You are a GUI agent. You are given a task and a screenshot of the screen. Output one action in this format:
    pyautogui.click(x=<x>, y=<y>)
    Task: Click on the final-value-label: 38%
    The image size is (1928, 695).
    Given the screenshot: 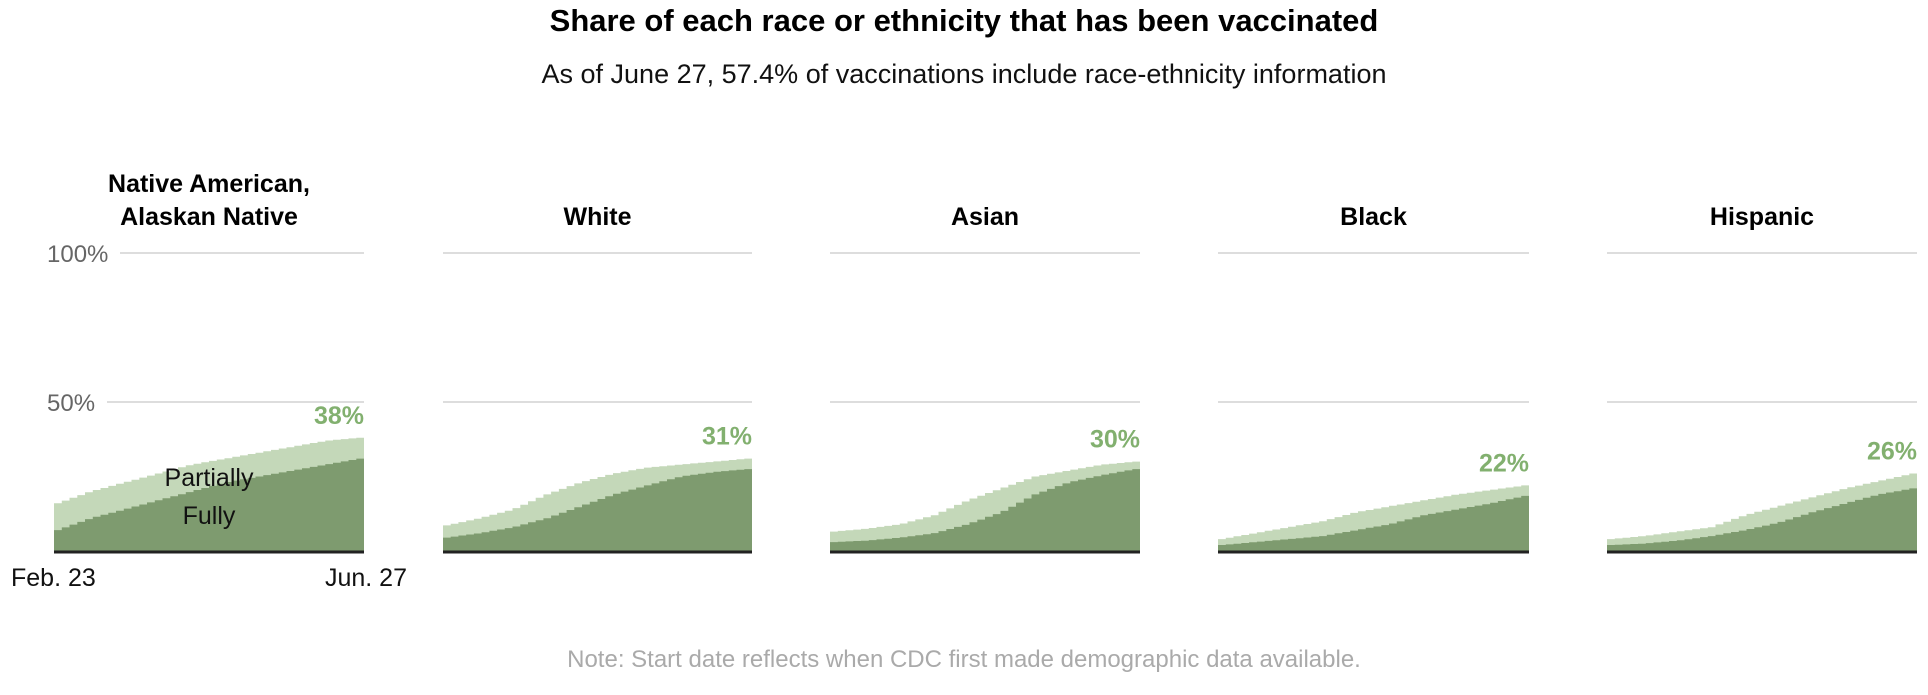 What is the action you would take?
    pyautogui.click(x=339, y=416)
    